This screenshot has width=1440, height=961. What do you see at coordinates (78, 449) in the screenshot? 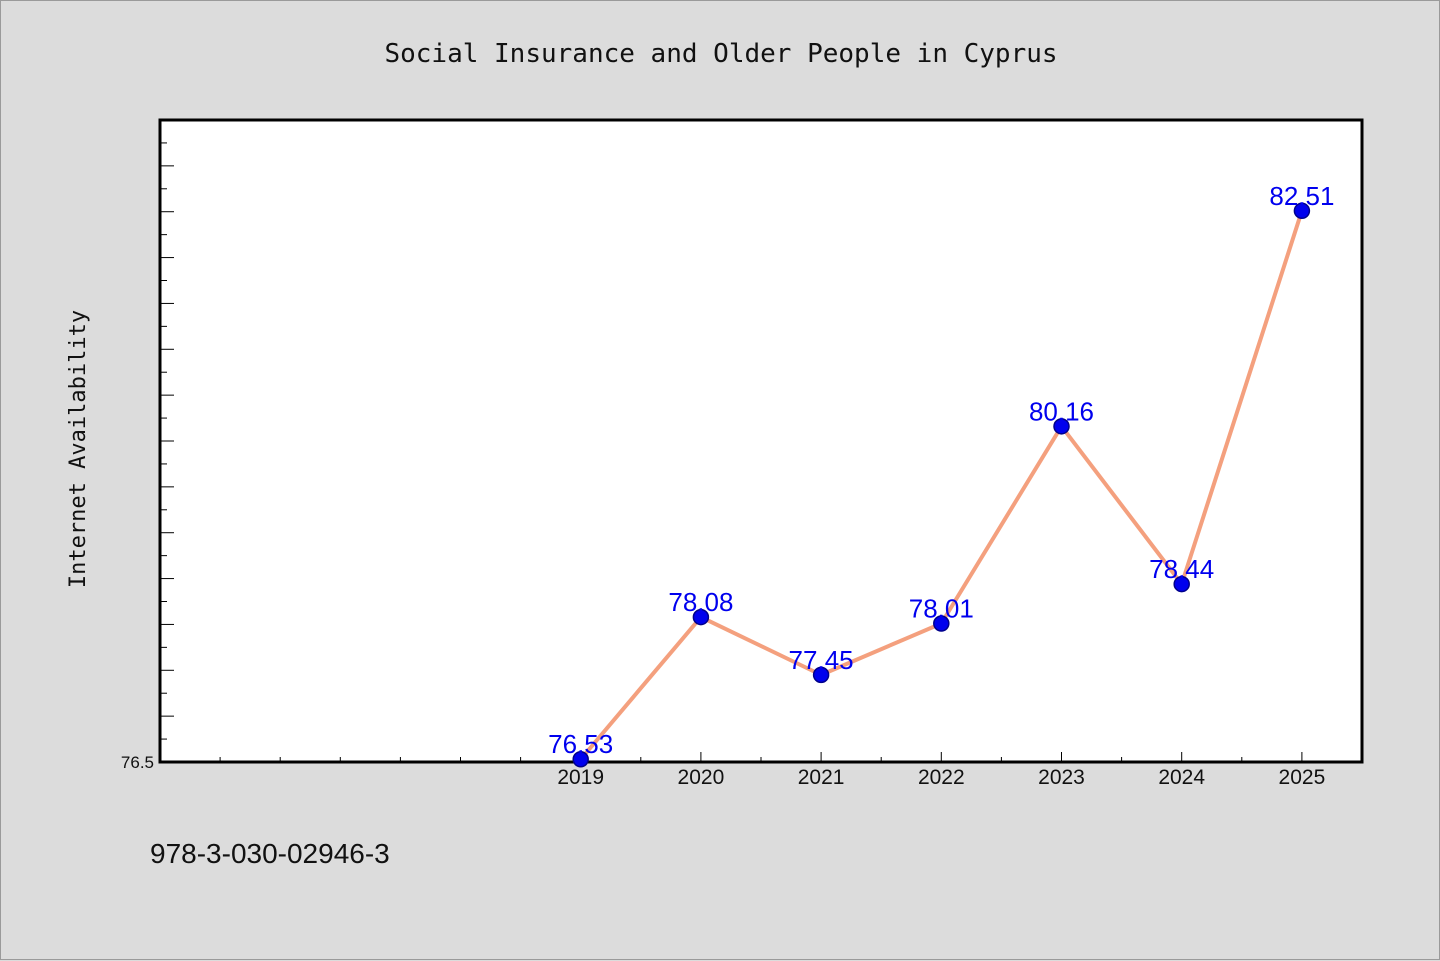
I see `y-axis-label: Internet Availability` at bounding box center [78, 449].